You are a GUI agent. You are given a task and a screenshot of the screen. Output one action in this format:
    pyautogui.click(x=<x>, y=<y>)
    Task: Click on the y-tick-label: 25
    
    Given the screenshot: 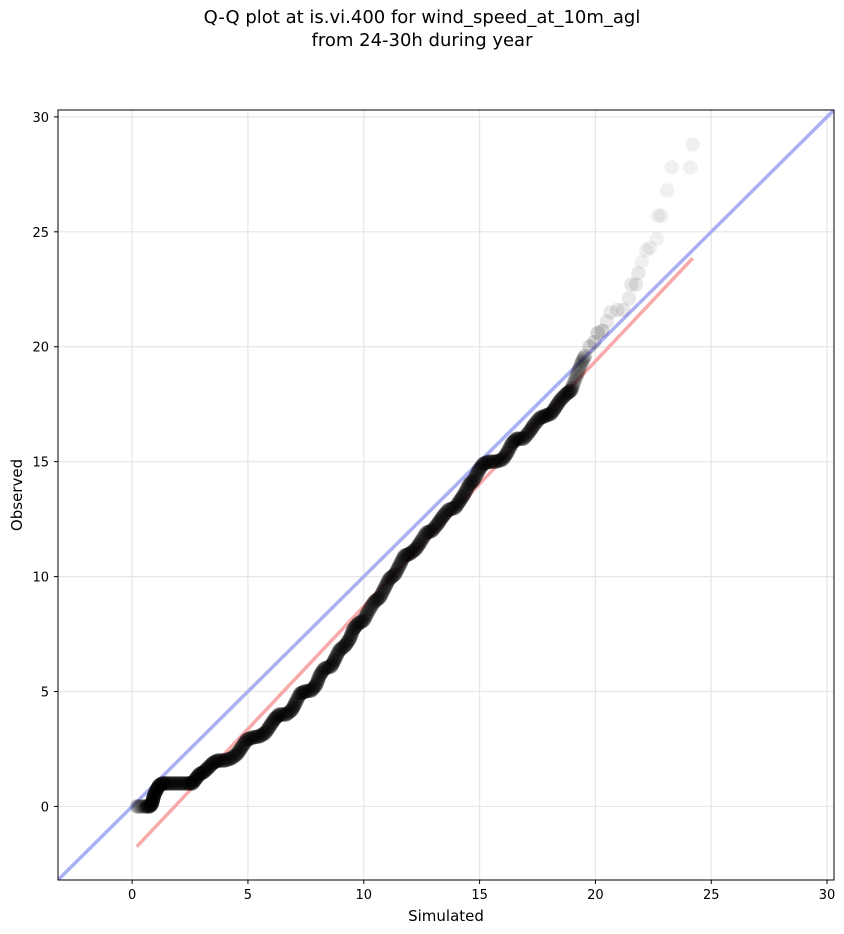 What is the action you would take?
    pyautogui.click(x=40, y=233)
    